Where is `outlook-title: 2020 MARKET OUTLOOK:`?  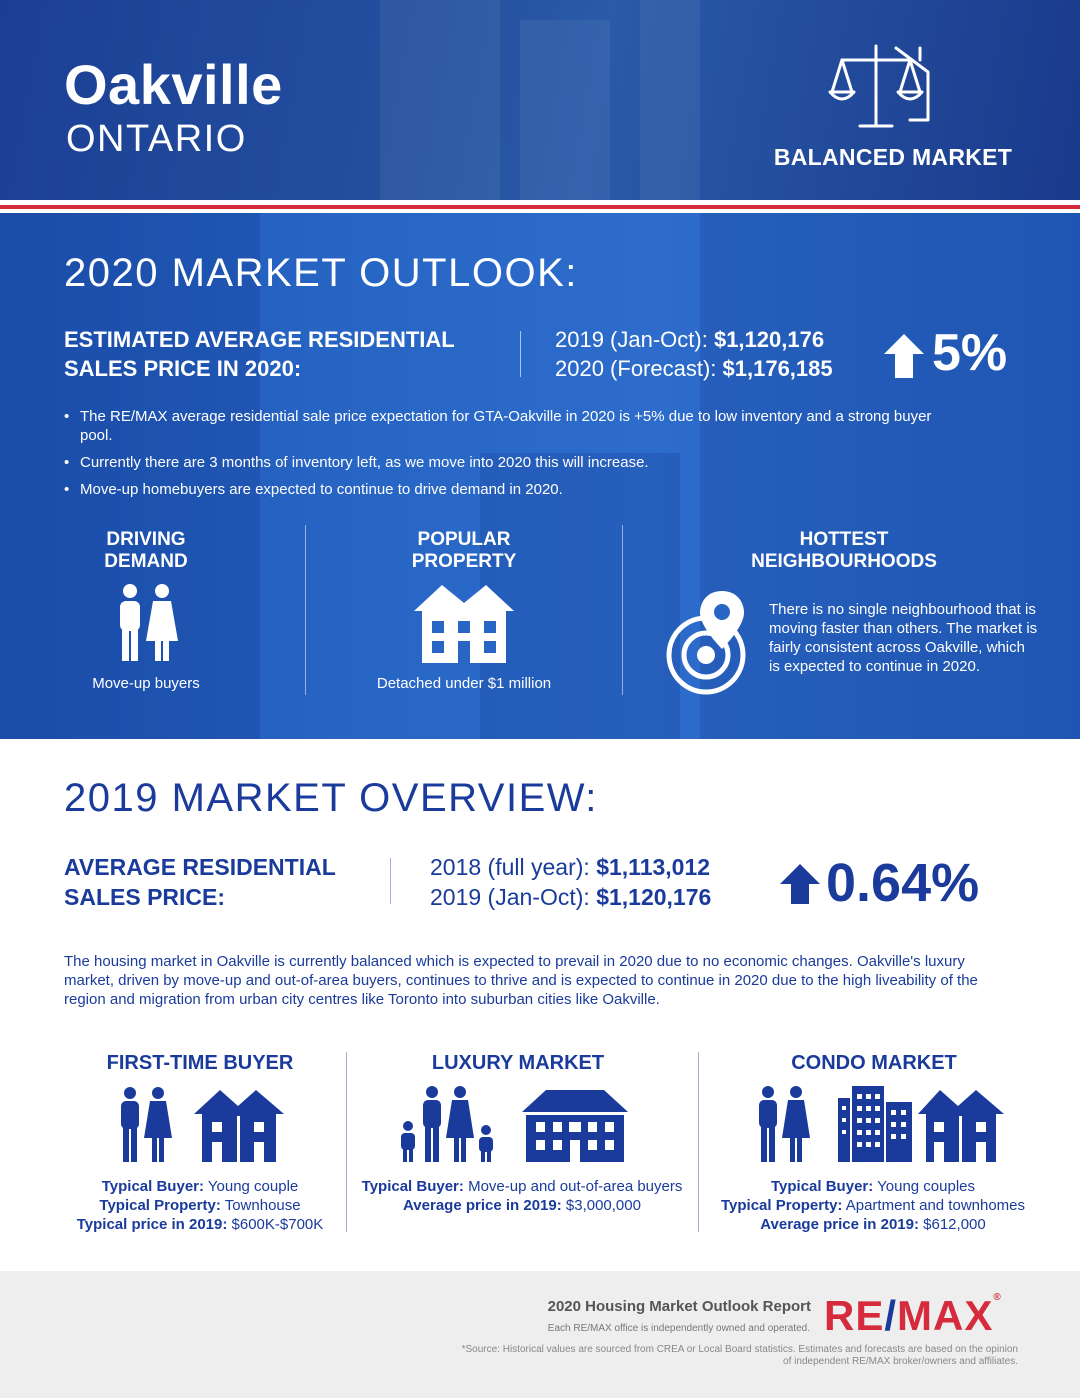 outlook-title: 2020 MARKET OUTLOOK: is located at coordinates (321, 273).